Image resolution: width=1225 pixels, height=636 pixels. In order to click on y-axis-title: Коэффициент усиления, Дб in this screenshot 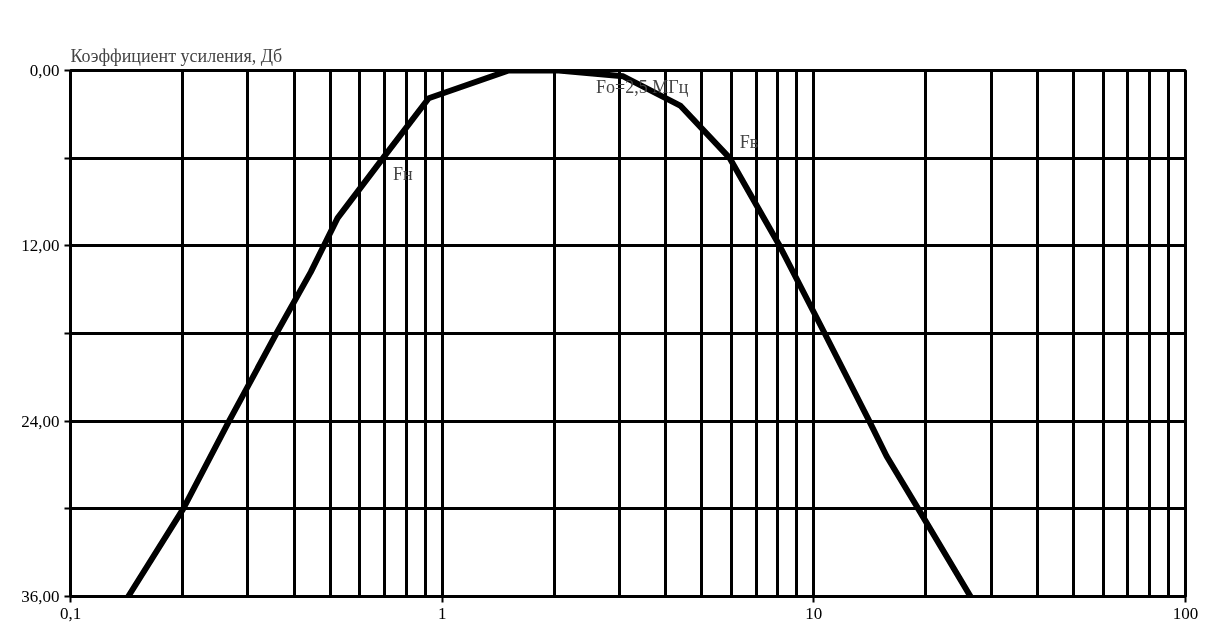, I will do `click(176, 55)`.